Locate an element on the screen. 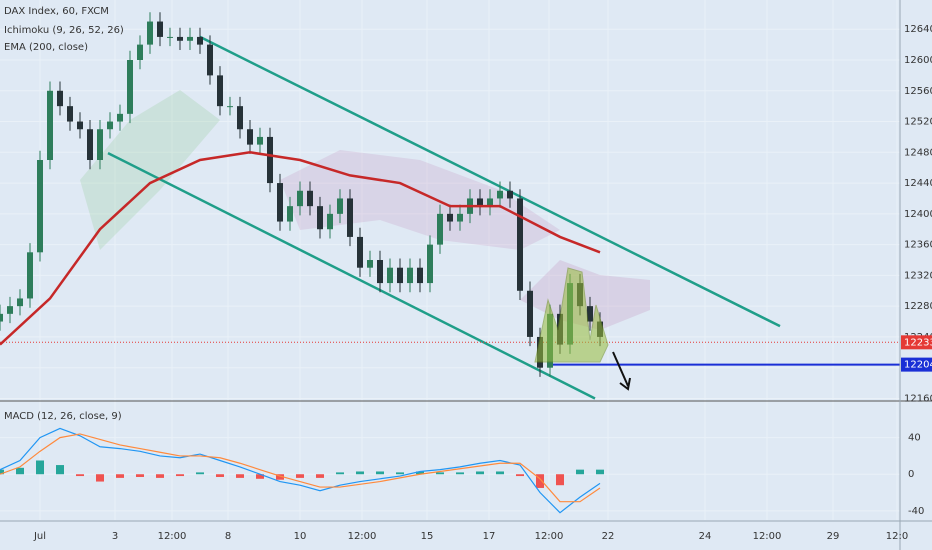  signal-line is located at coordinates (300, 468).